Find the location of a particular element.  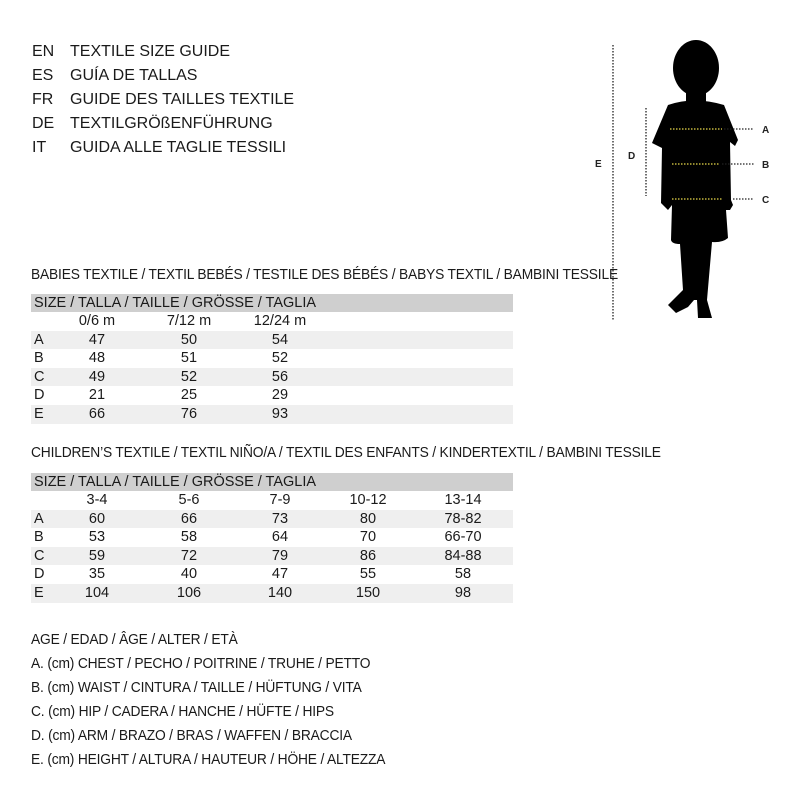

title-text: GUIDE DES TAILLES TEXTILE is located at coordinates (182, 99).